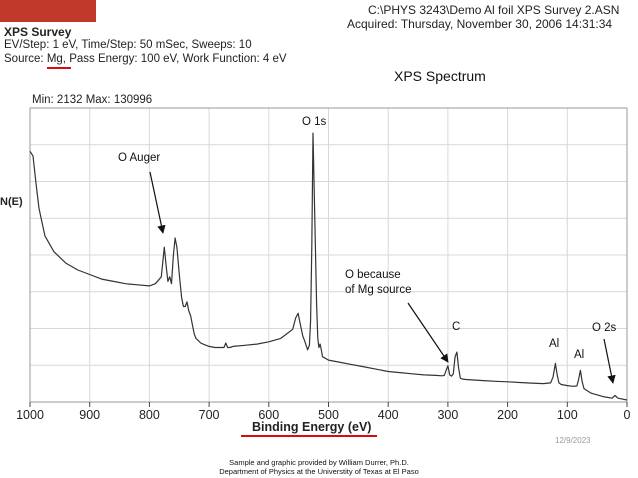 The width and height of the screenshot is (638, 478). Describe the element at coordinates (609, 361) in the screenshot. I see `o-2s-arrow` at that location.